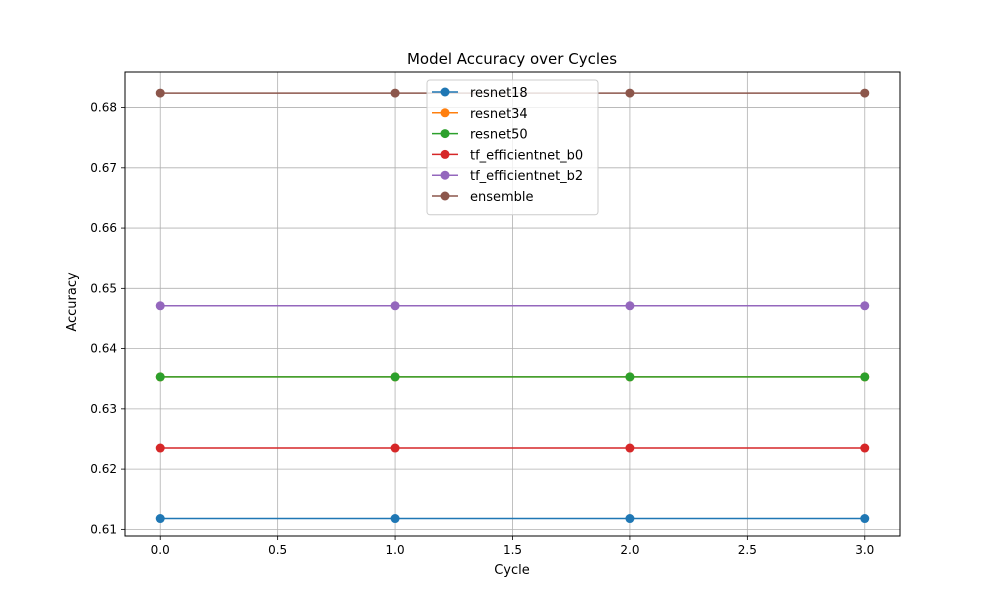 The image size is (1000, 600). I want to click on legend-box, so click(512, 147).